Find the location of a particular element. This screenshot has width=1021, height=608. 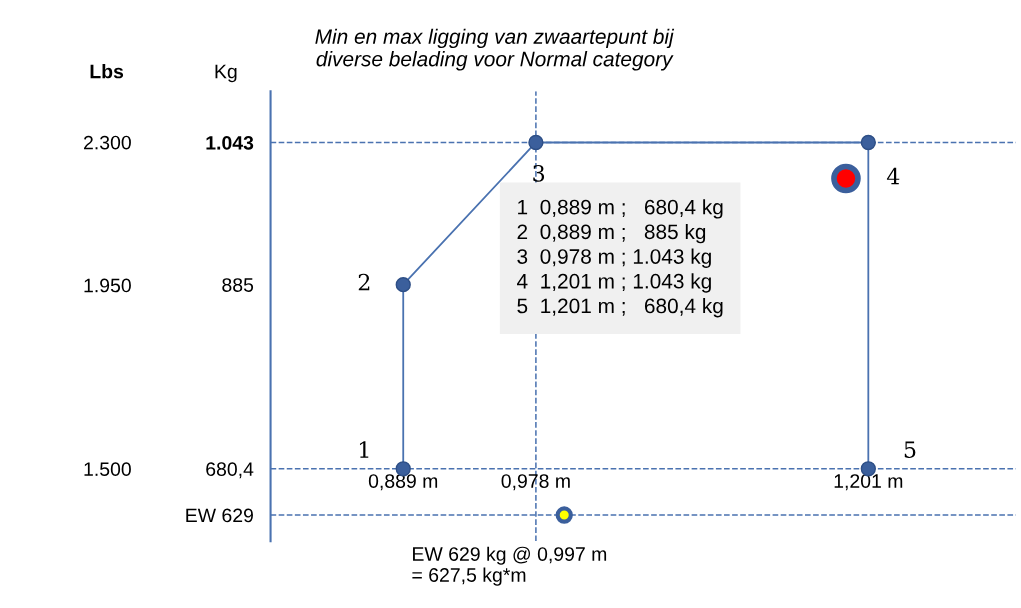

annotation: 4 1,201 m ; 1.043 kg is located at coordinates (614, 283).